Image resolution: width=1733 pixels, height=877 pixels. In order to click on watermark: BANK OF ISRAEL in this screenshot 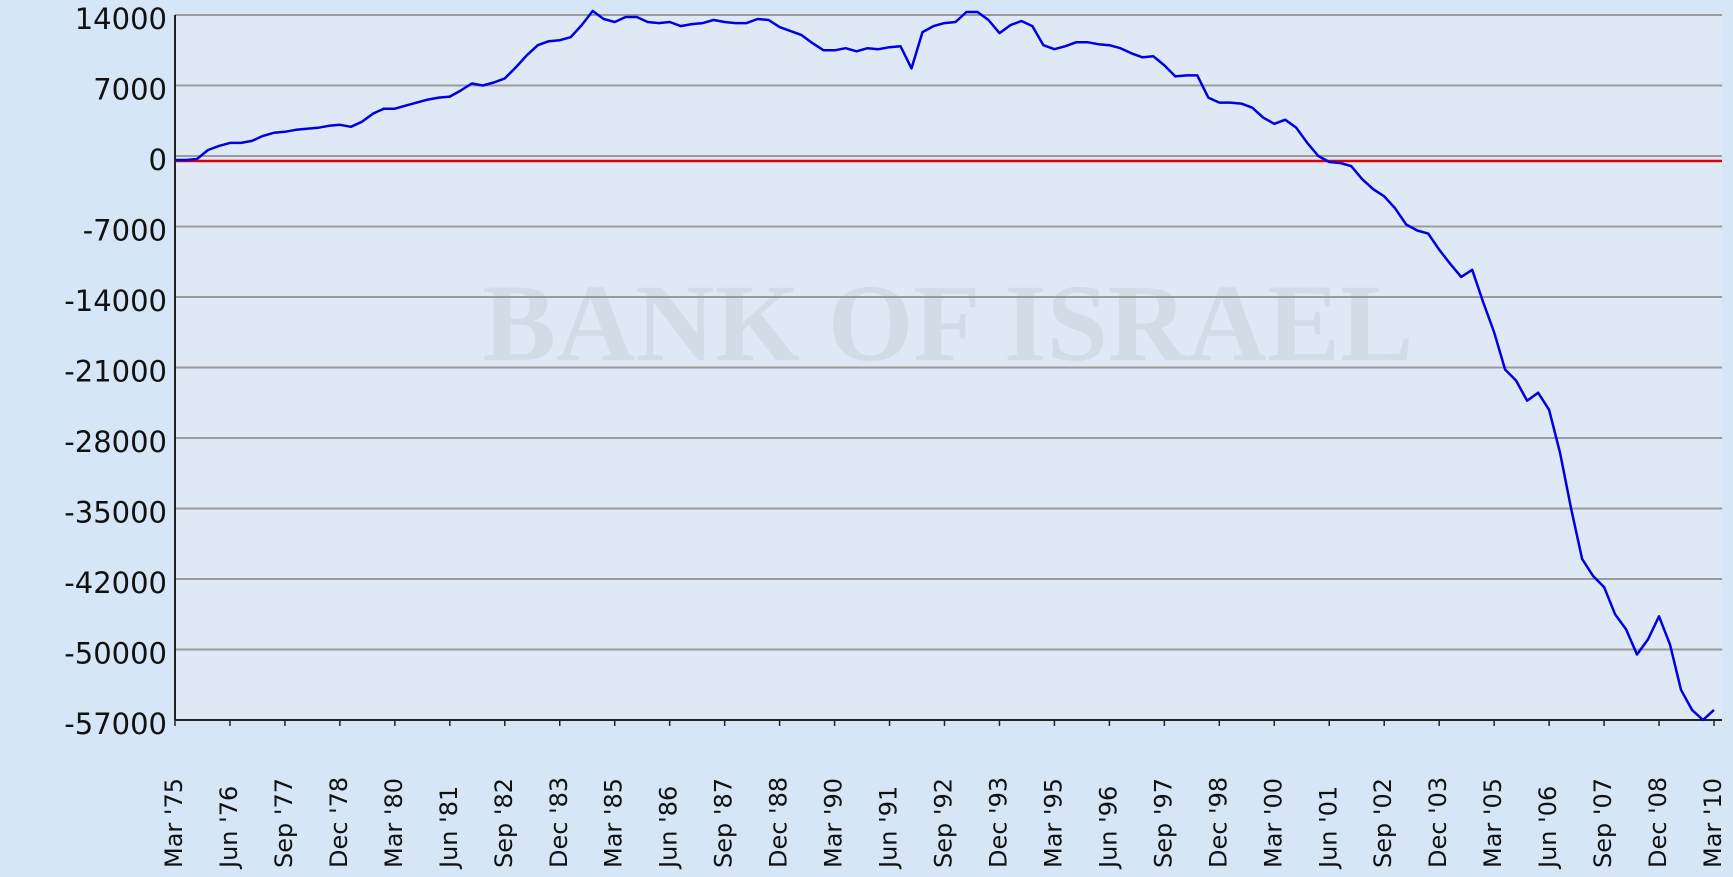, I will do `click(947, 323)`.